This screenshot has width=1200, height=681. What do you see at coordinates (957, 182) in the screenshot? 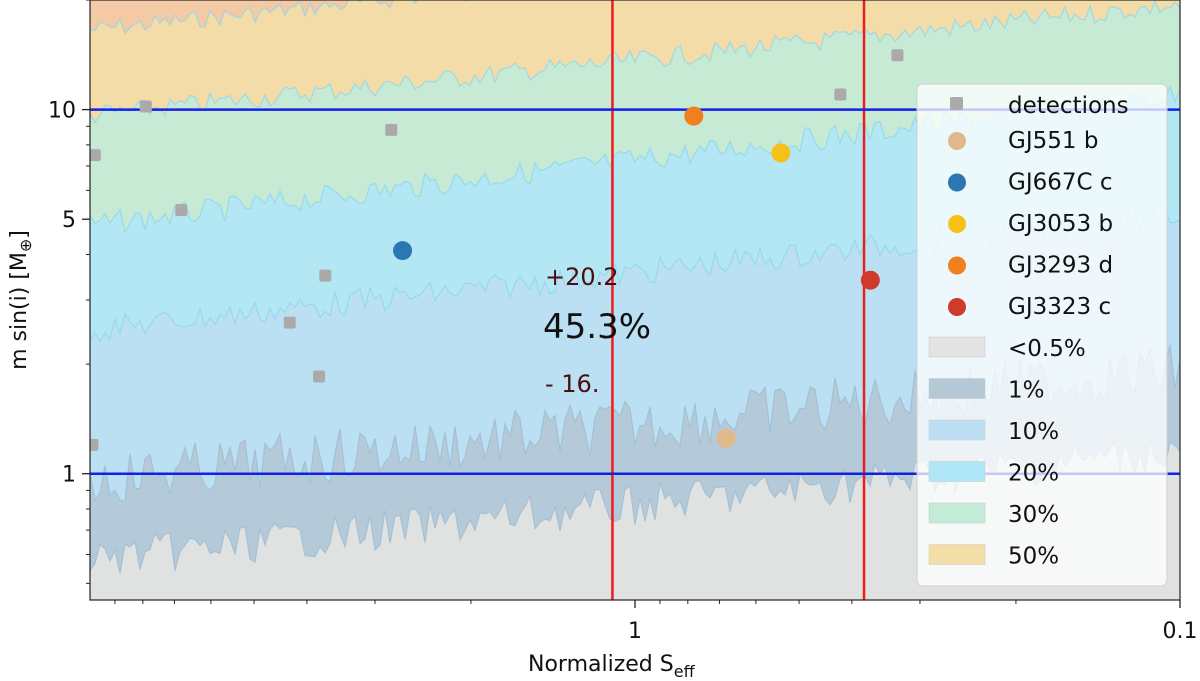
I see `legend-marker-gj667c-c` at bounding box center [957, 182].